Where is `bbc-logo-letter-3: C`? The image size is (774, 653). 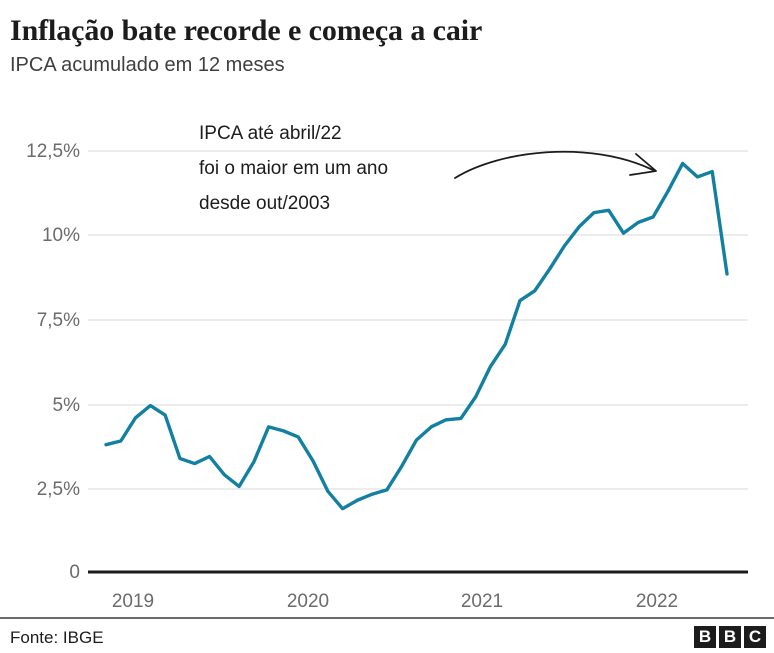 bbc-logo-letter-3: C is located at coordinates (755, 637).